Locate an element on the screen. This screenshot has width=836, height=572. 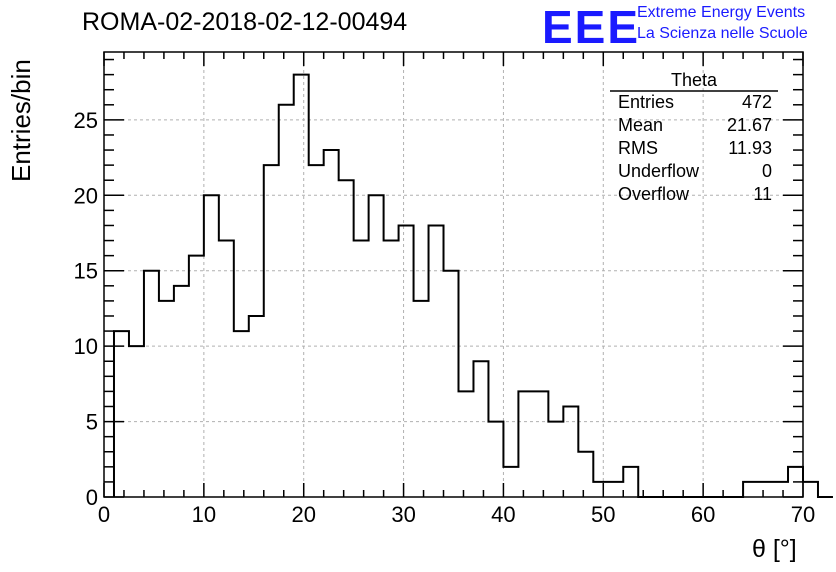
y-tick-label: 5 is located at coordinates (92, 422).